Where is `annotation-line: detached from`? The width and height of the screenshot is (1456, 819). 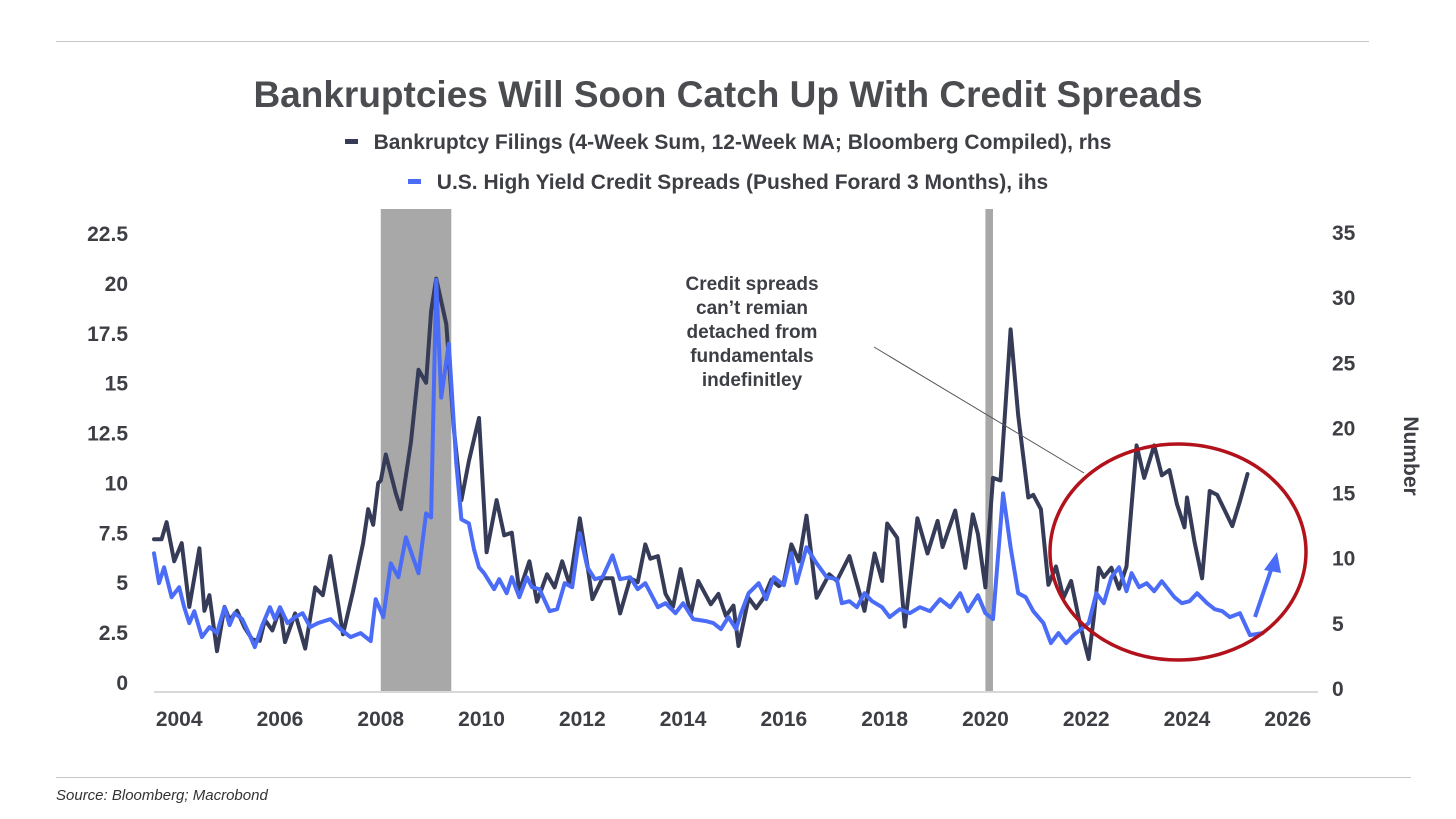
annotation-line: detached from is located at coordinates (752, 332).